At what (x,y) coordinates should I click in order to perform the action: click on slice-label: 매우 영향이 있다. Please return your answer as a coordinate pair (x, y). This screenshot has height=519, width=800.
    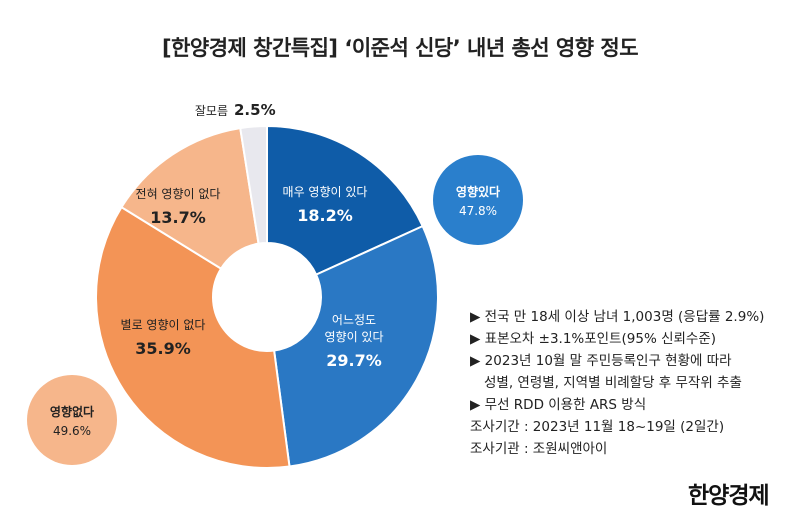
    Looking at the image, I should click on (325, 192).